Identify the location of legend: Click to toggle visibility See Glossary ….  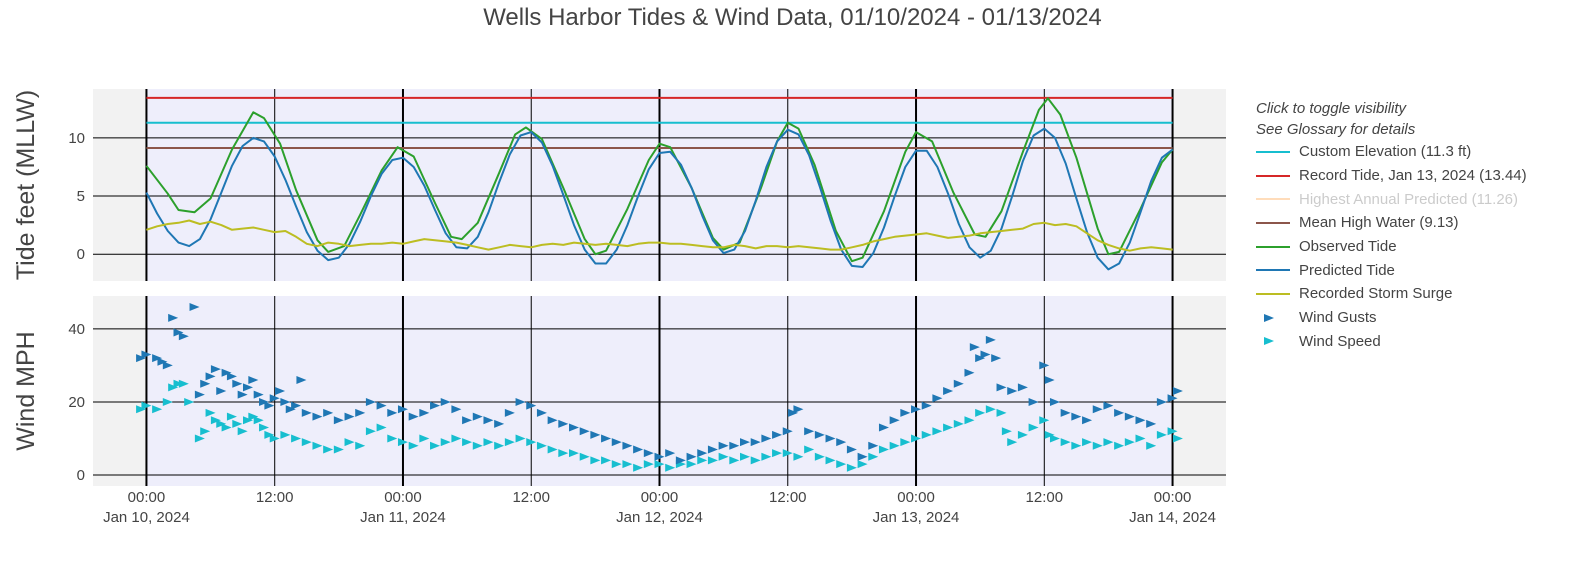
(1391, 225).